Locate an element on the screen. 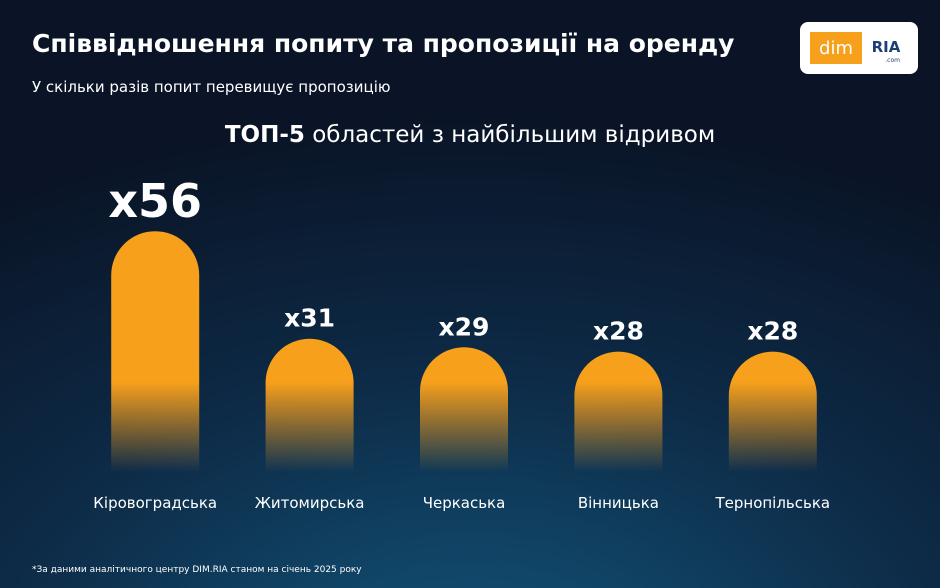 This screenshot has height=588, width=940. x-tick-label: Кіровоградська is located at coordinates (155, 503).